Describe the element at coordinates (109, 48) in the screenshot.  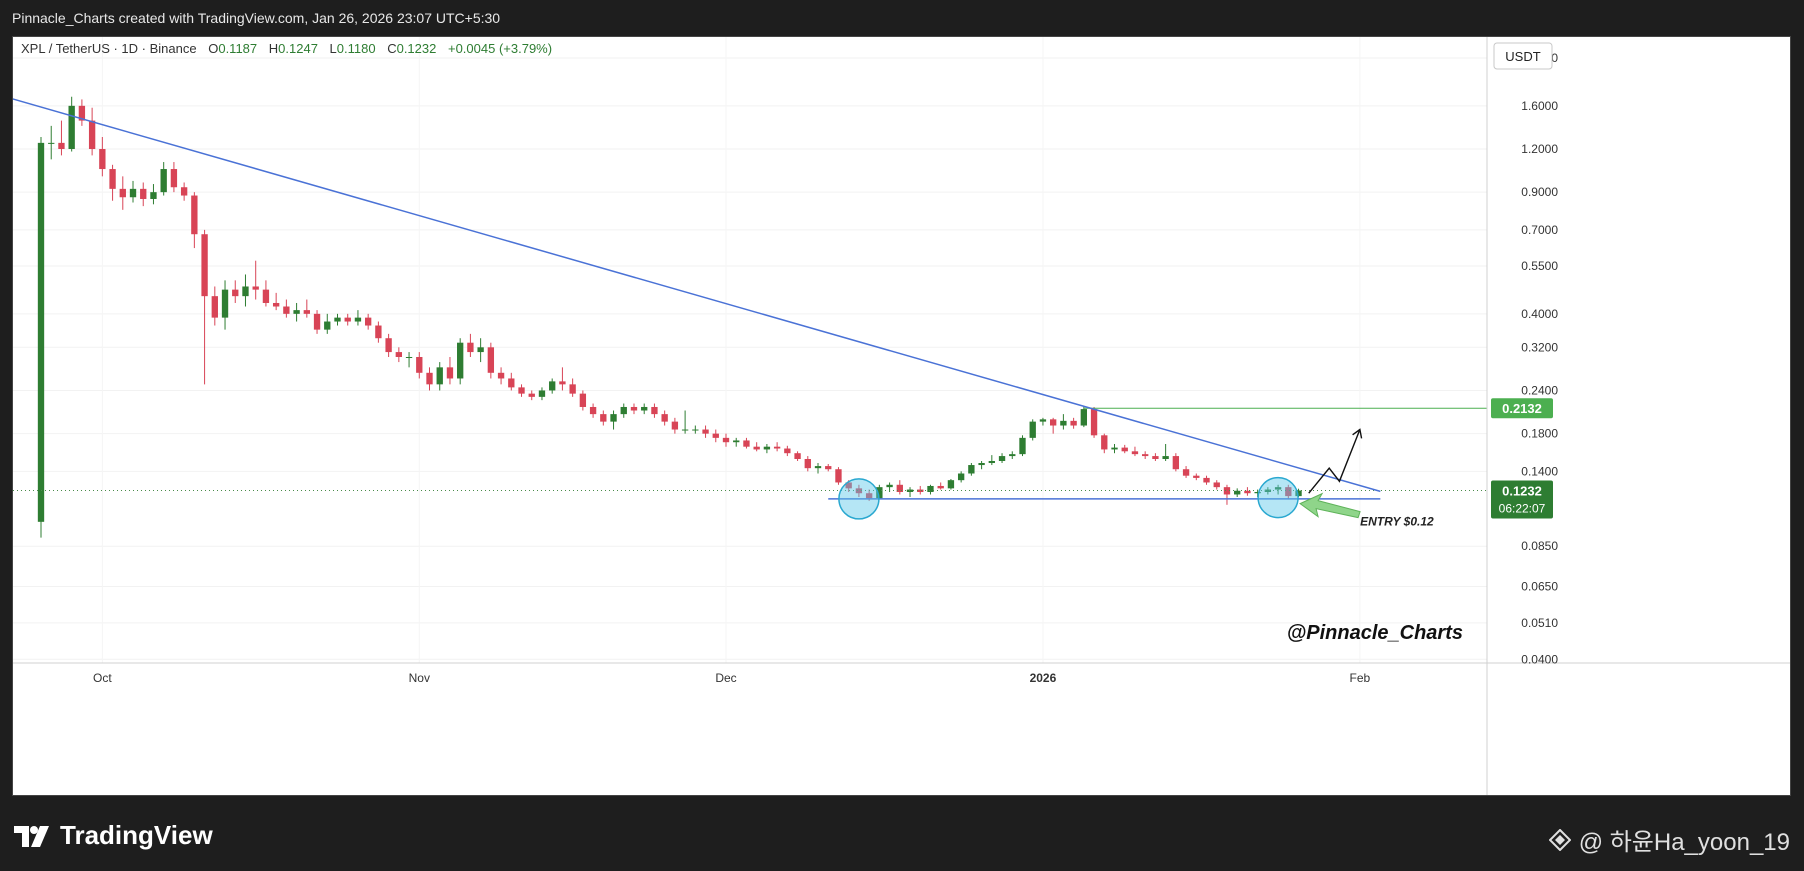
I see `legend-symbol: XPL / TetherUS · 1D · Binance` at that location.